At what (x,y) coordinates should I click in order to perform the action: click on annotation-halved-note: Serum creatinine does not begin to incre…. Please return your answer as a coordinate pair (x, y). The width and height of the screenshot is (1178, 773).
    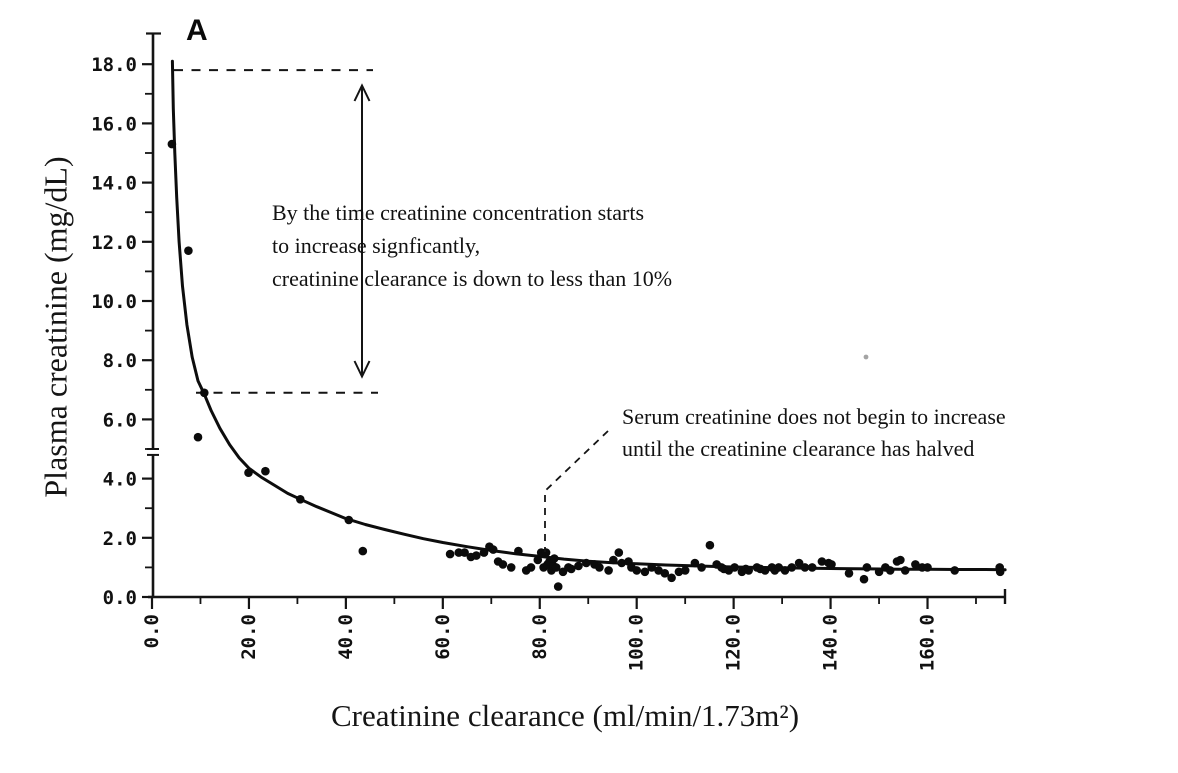
    Looking at the image, I should click on (814, 433).